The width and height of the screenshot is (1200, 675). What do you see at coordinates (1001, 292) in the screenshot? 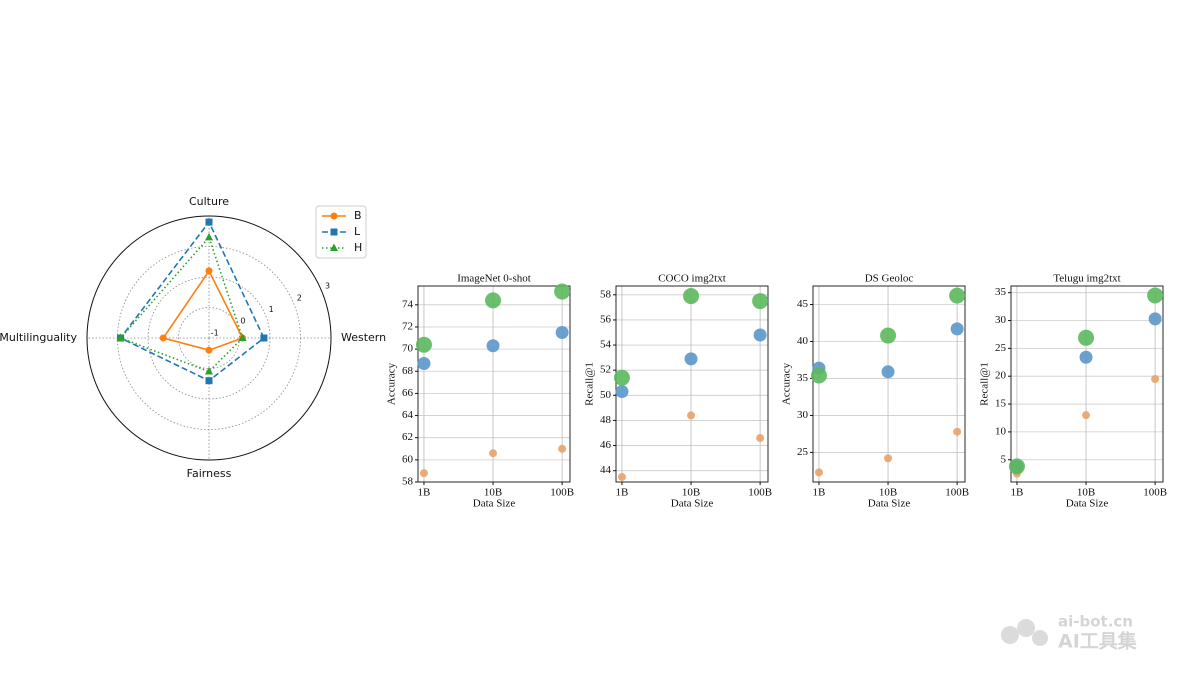
I see `y-tick-label: 35` at bounding box center [1001, 292].